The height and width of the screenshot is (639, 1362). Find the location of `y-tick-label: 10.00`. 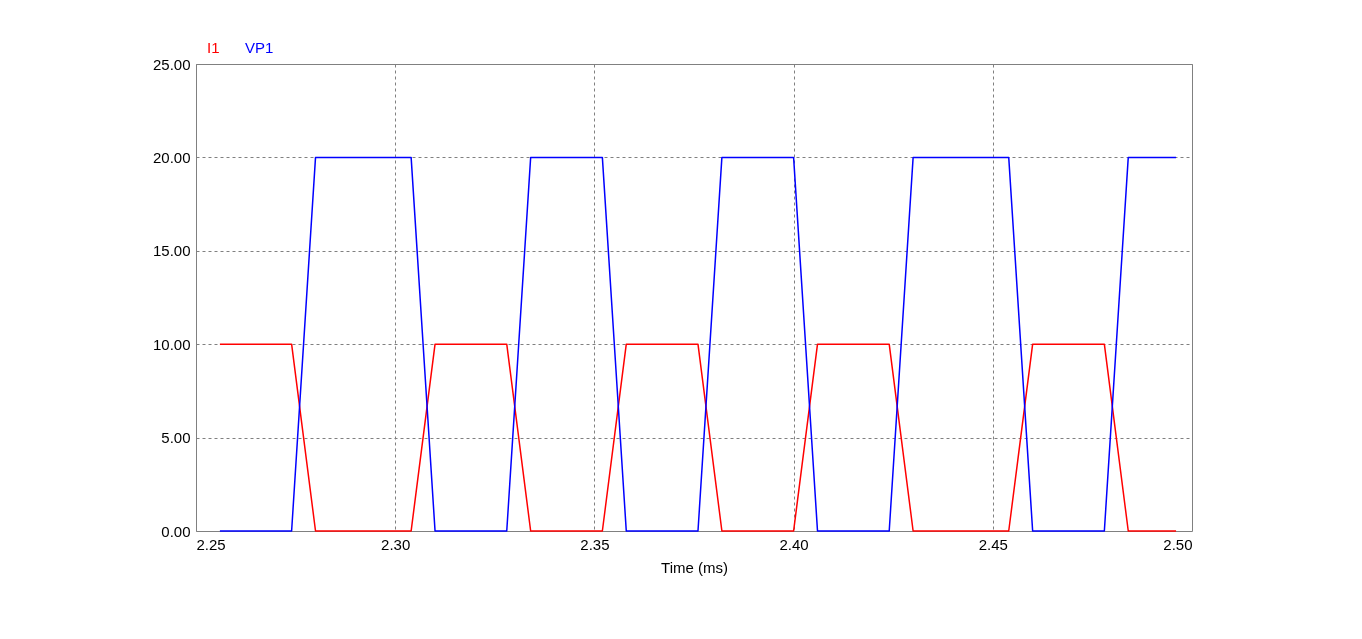

y-tick-label: 10.00 is located at coordinates (171, 344).